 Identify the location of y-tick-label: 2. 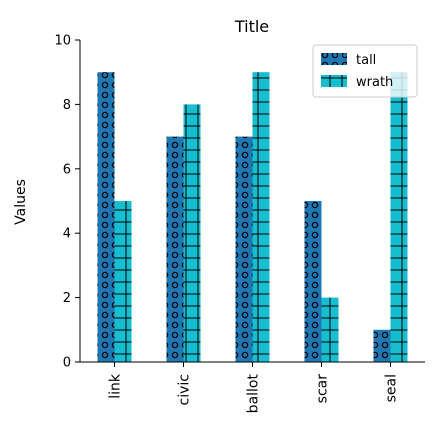
(67, 298).